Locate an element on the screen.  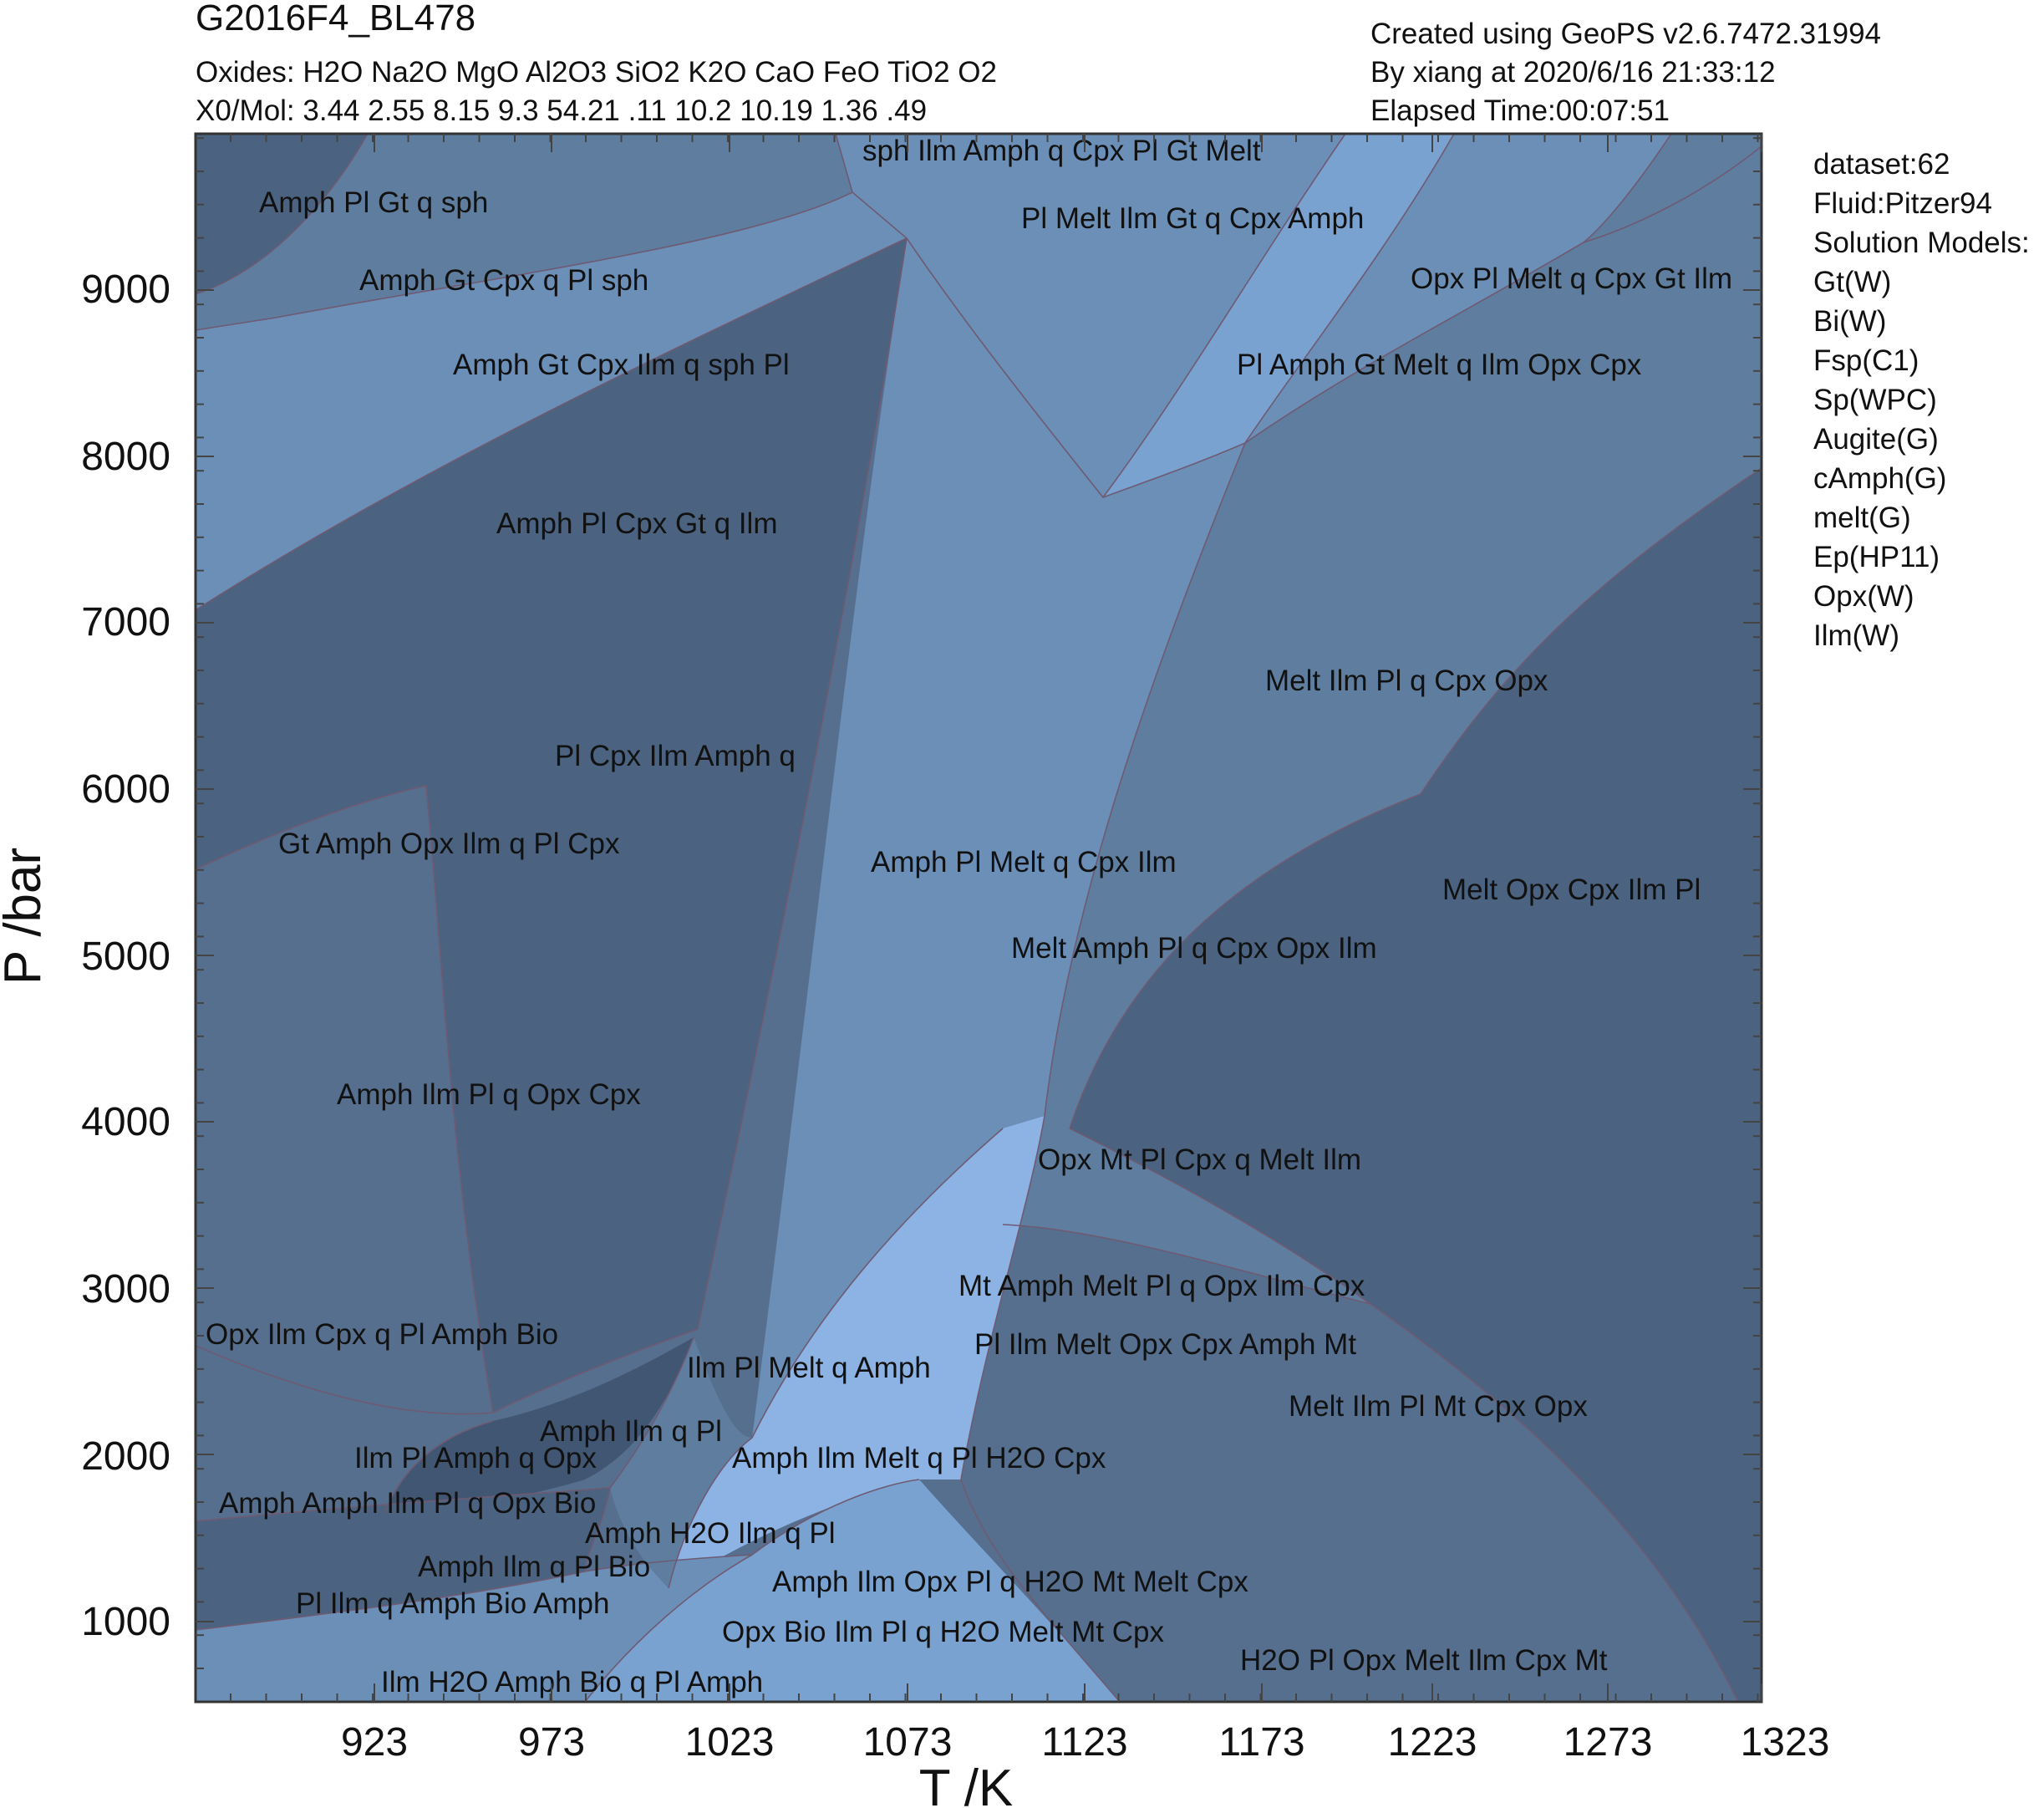
x-tick-label: 1123 is located at coordinates (1084, 1743).